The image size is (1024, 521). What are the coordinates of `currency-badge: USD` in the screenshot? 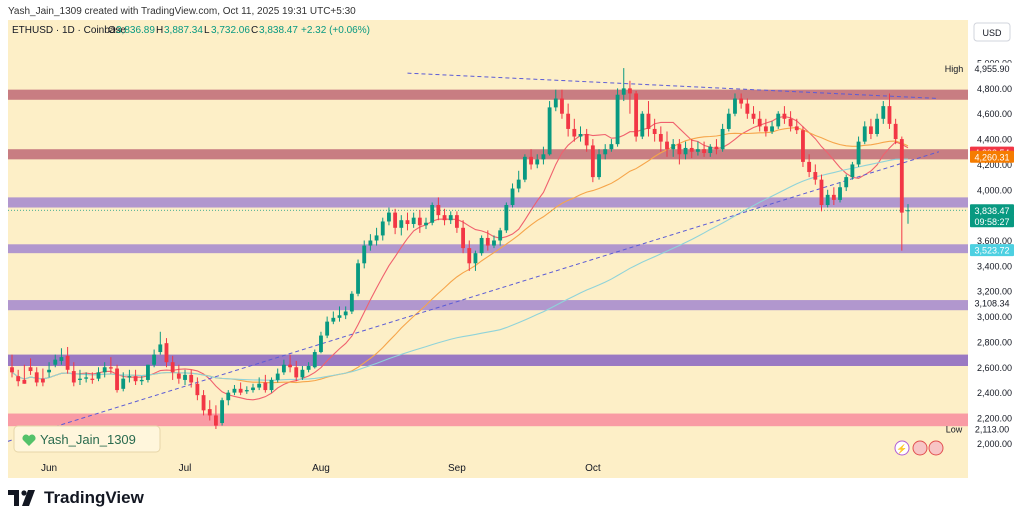 It's located at (992, 32).